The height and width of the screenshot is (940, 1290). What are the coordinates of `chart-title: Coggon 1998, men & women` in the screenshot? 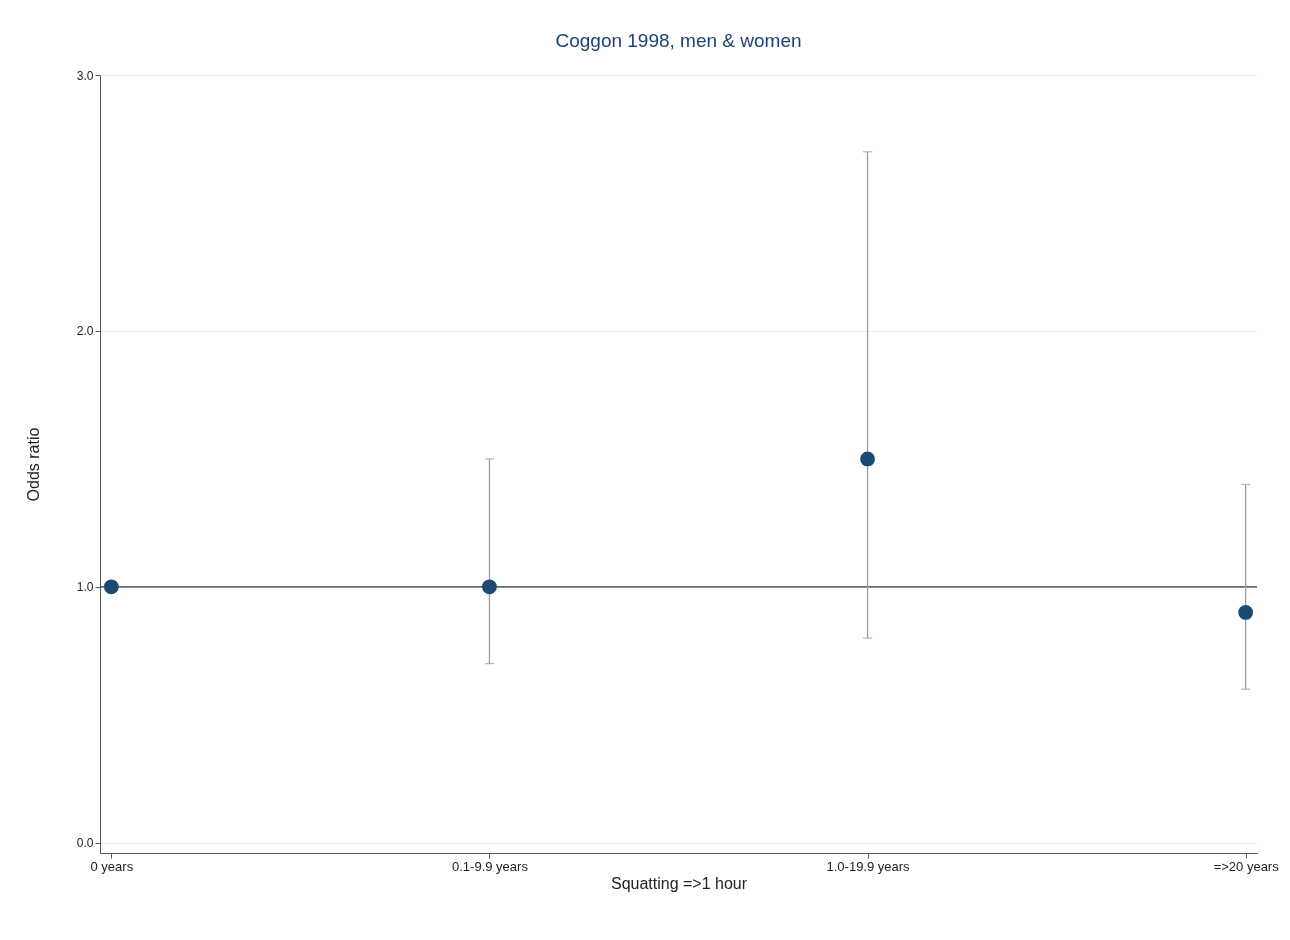 It's located at (678, 40).